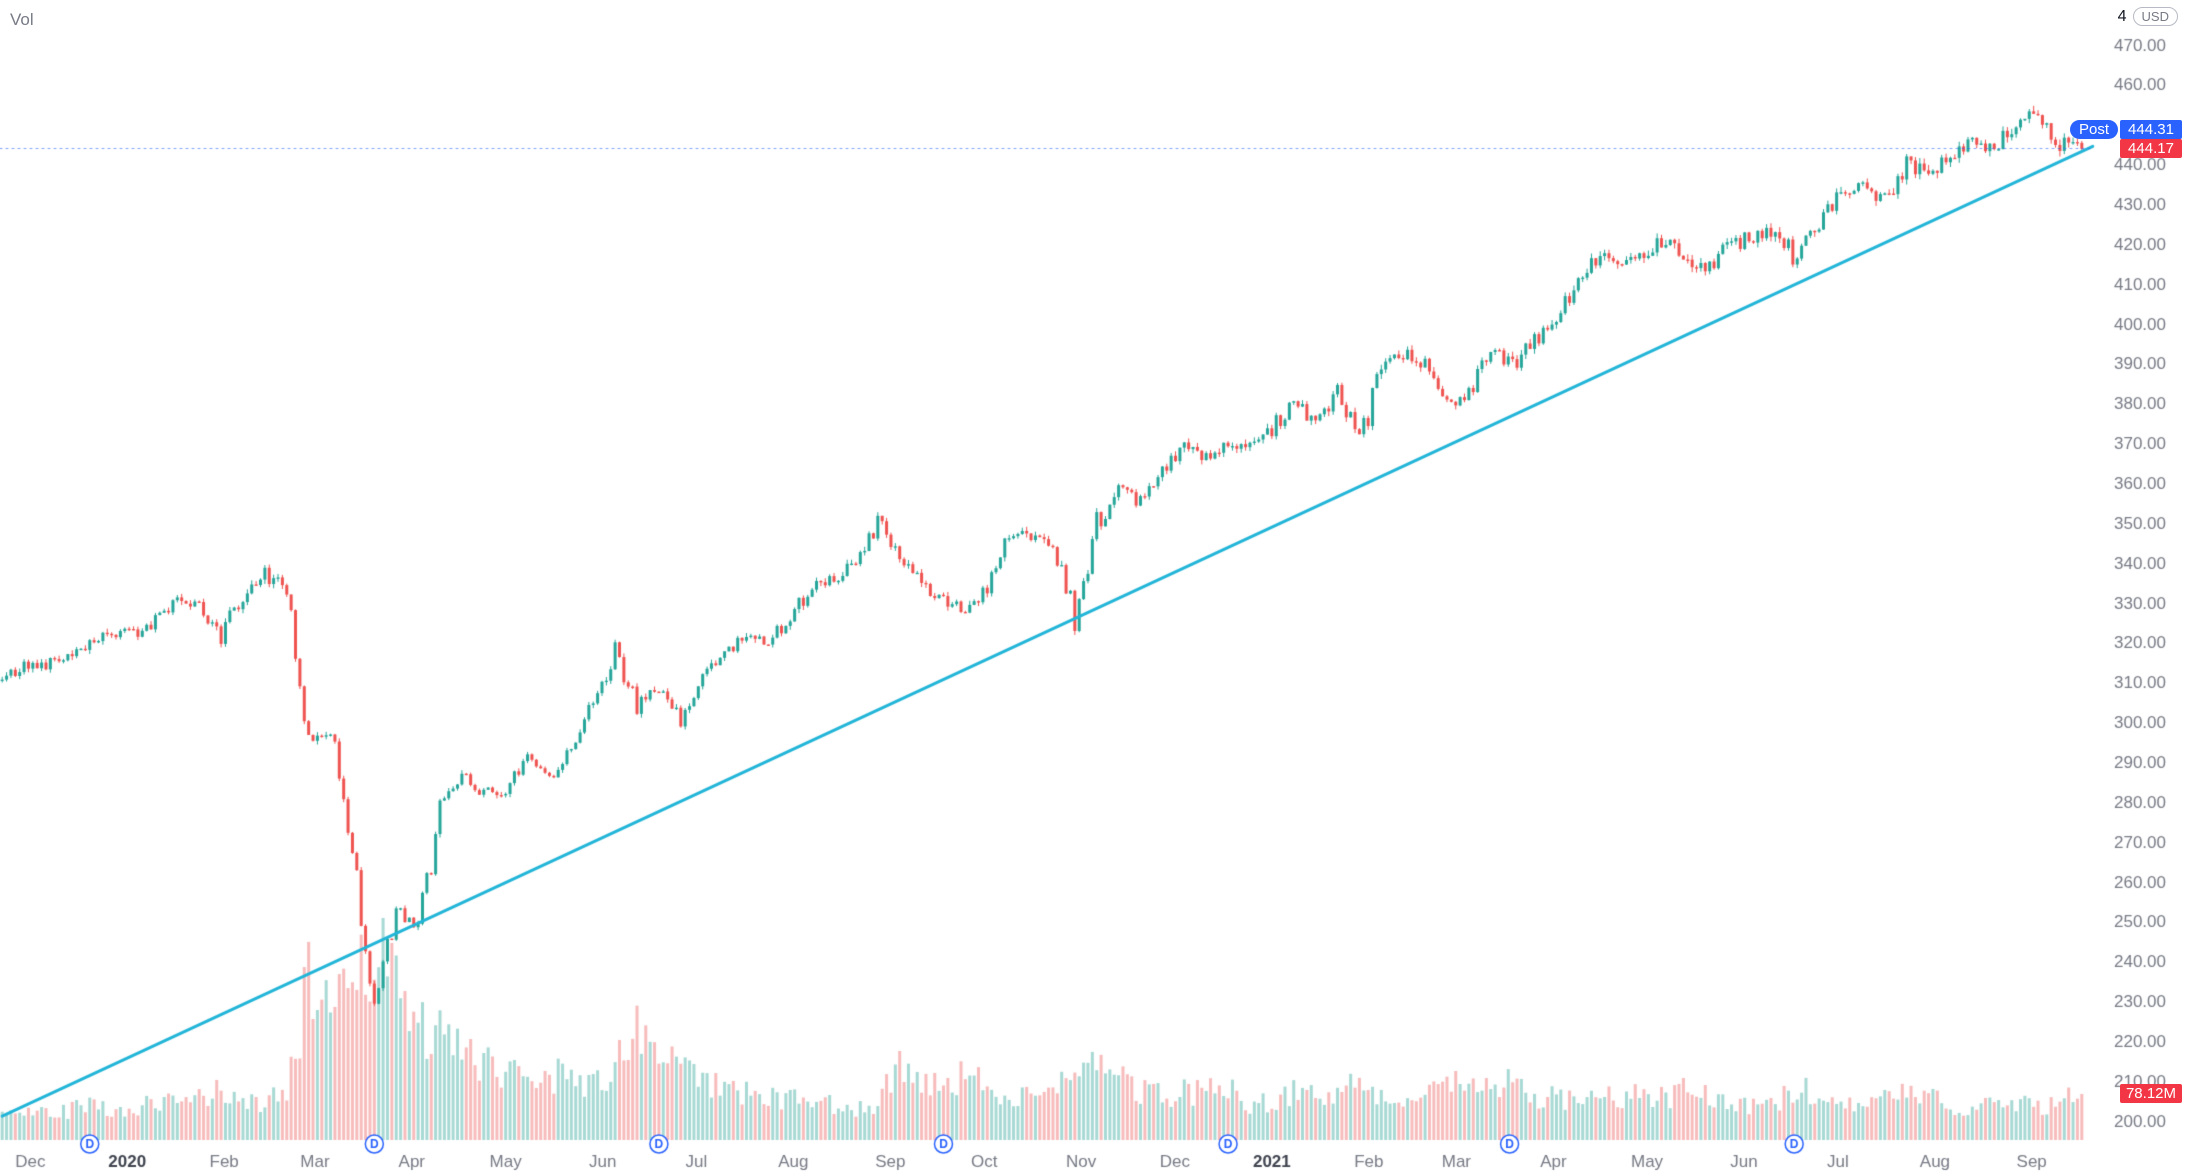 Image resolution: width=2186 pixels, height=1176 pixels. Describe the element at coordinates (2155, 16) in the screenshot. I see `currency-unit-button: USD` at that location.